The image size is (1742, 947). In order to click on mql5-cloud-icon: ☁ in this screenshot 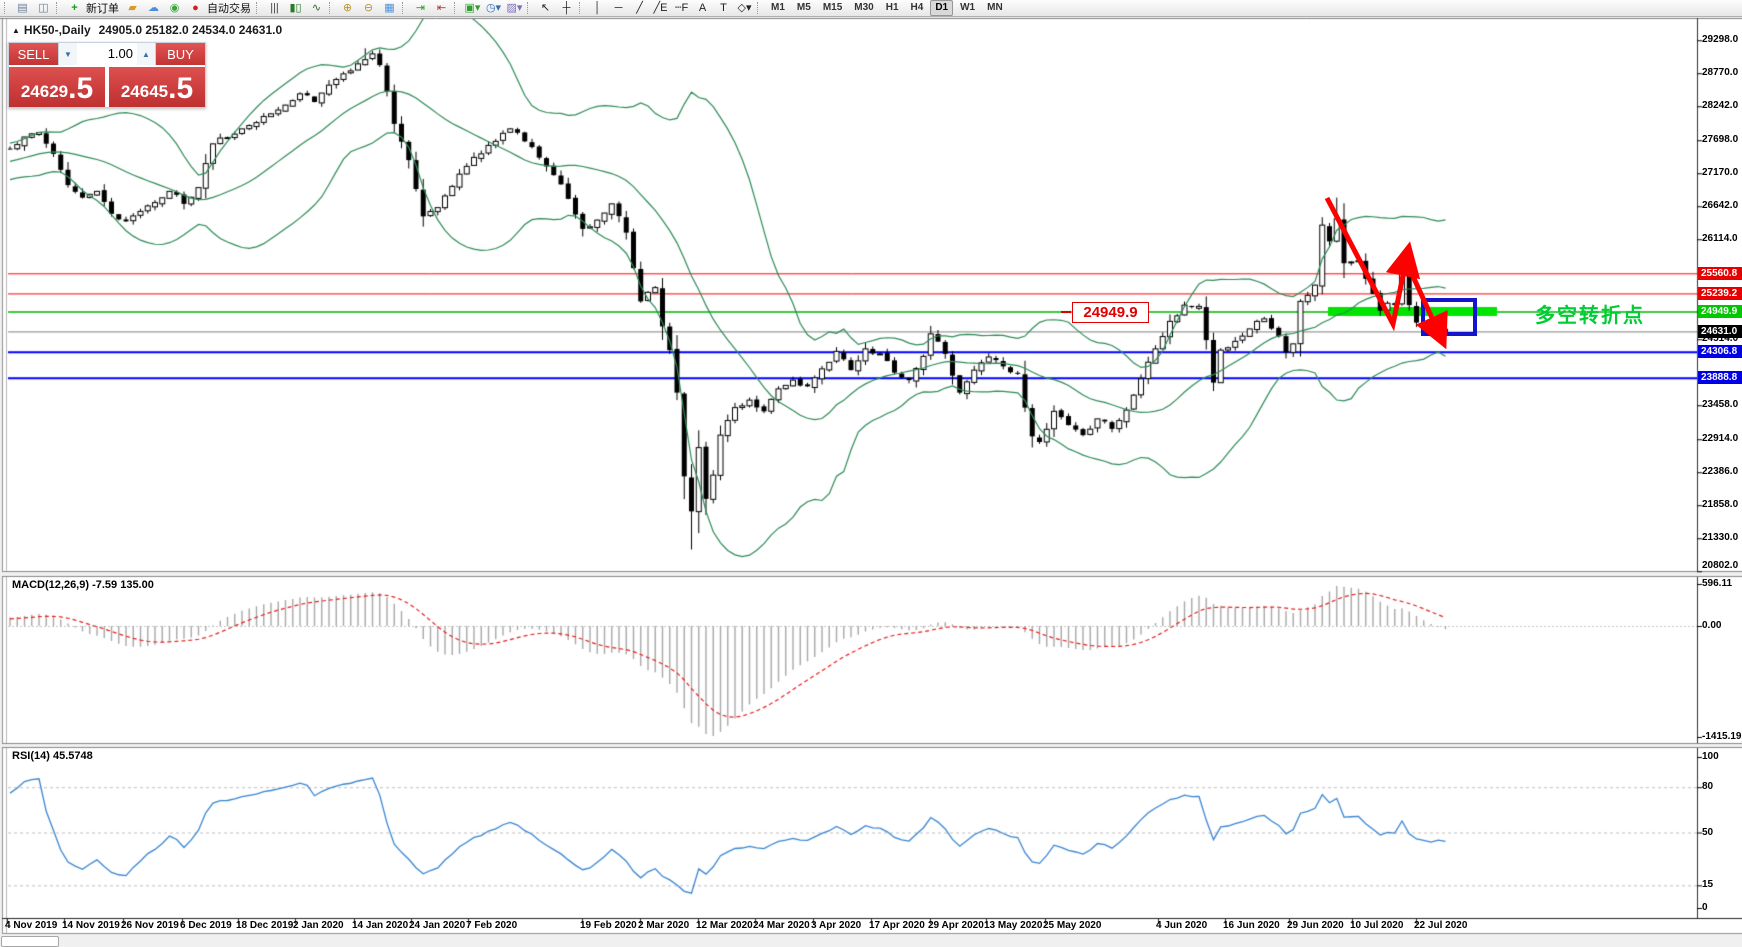, I will do `click(153, 7)`.